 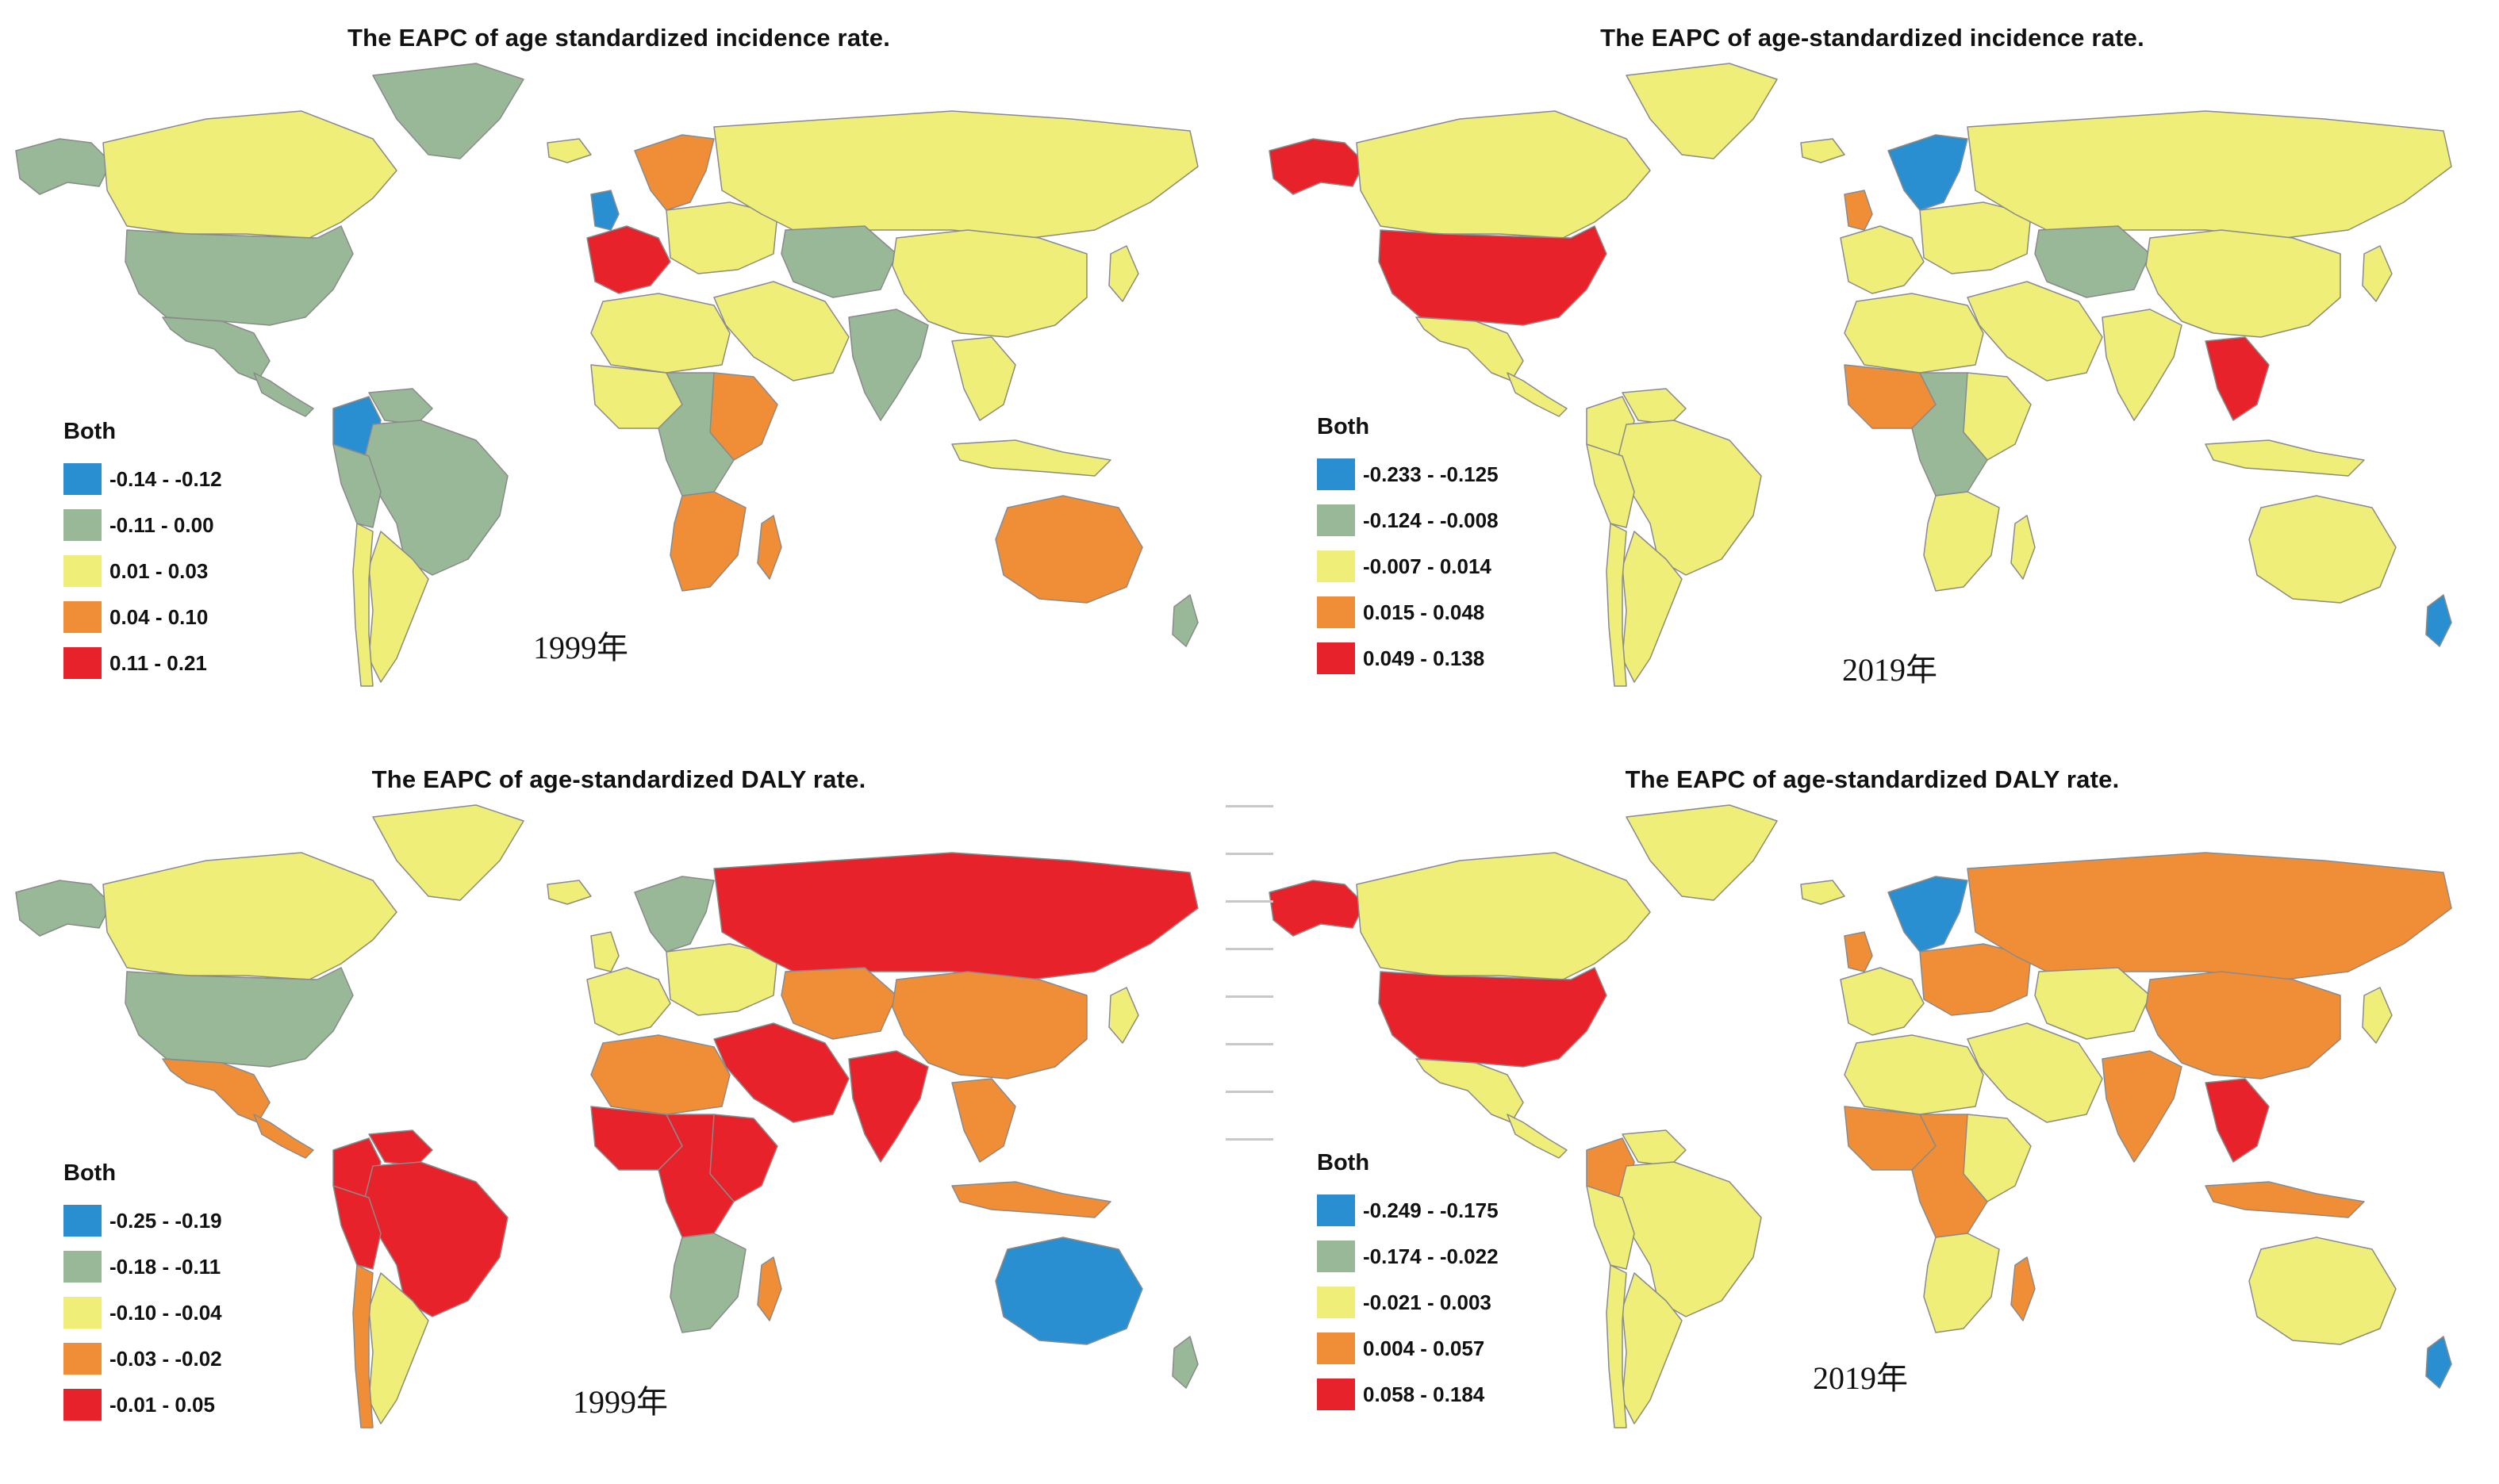 I want to click on panel-title: The EAPC of age-standardized DALY rate., so click(x=618, y=779).